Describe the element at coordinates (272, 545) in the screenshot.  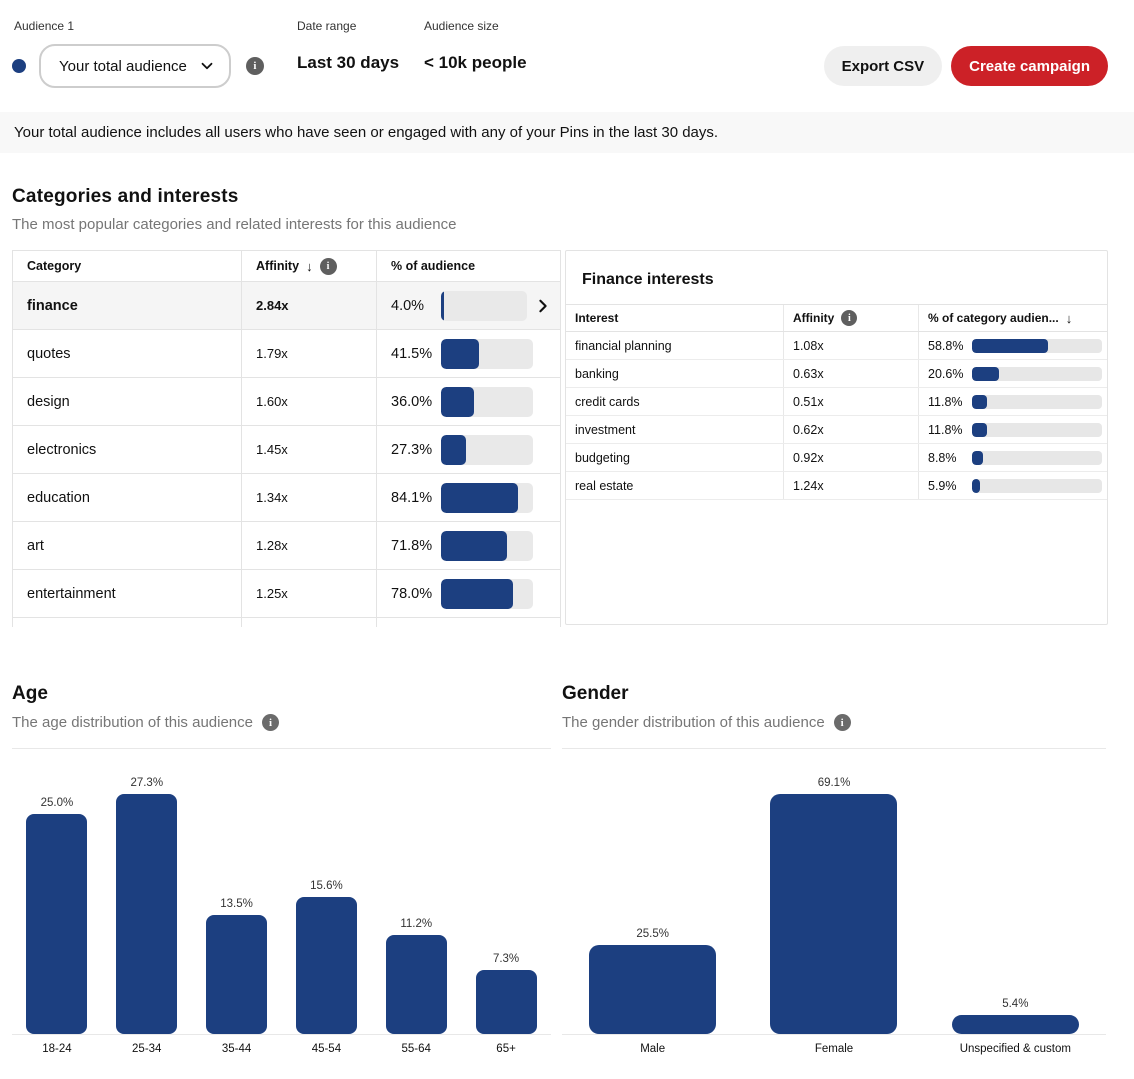
I see `category-affinity: 1.28x` at that location.